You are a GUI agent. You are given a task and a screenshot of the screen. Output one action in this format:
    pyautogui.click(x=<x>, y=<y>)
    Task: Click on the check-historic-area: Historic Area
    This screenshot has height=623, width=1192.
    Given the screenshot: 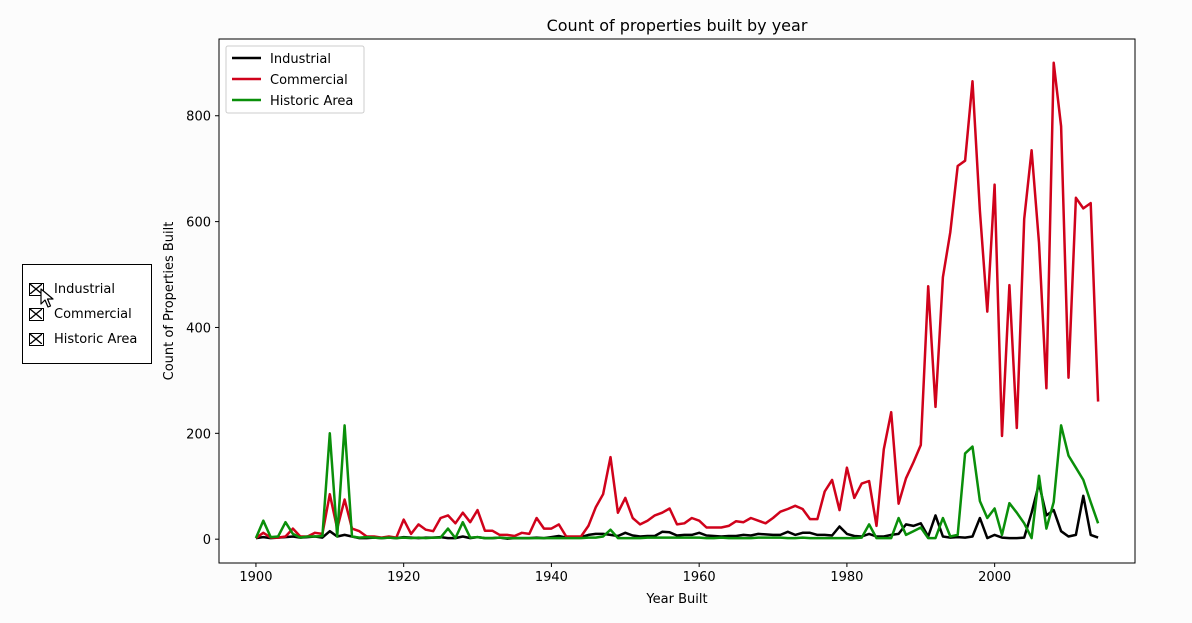 What is the action you would take?
    pyautogui.click(x=83, y=339)
    